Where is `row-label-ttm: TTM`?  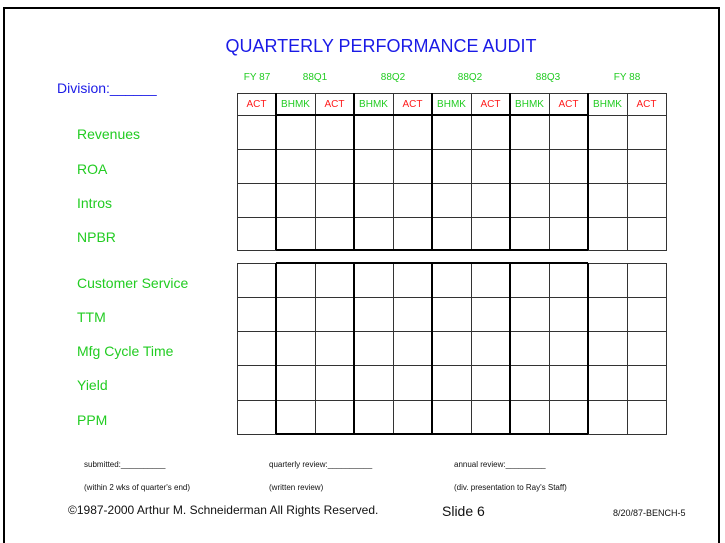
row-label-ttm: TTM is located at coordinates (91, 317).